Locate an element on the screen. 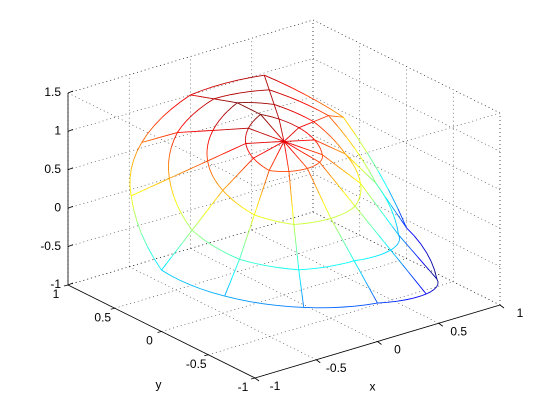  y-tick-label: 1 is located at coordinates (56, 294).